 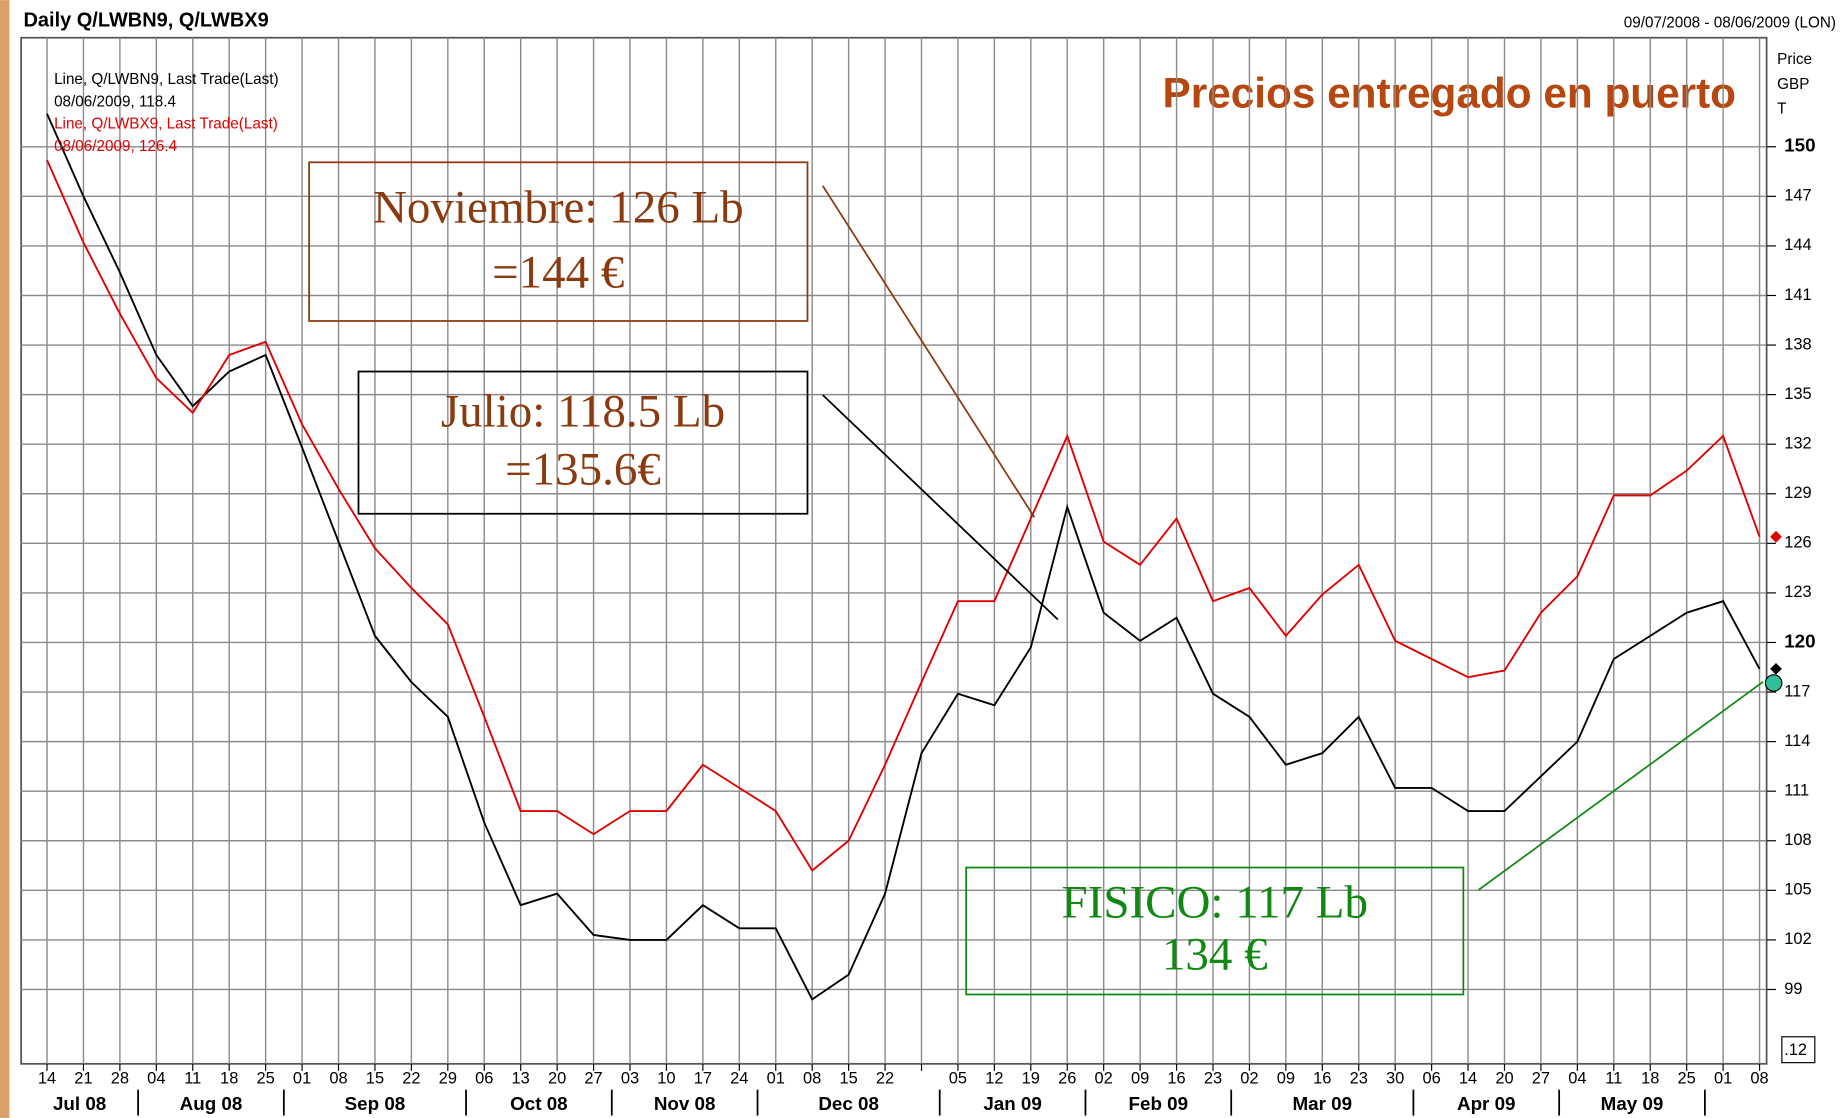 What do you see at coordinates (958, 1078) in the screenshot?
I see `x-tick-label: 05` at bounding box center [958, 1078].